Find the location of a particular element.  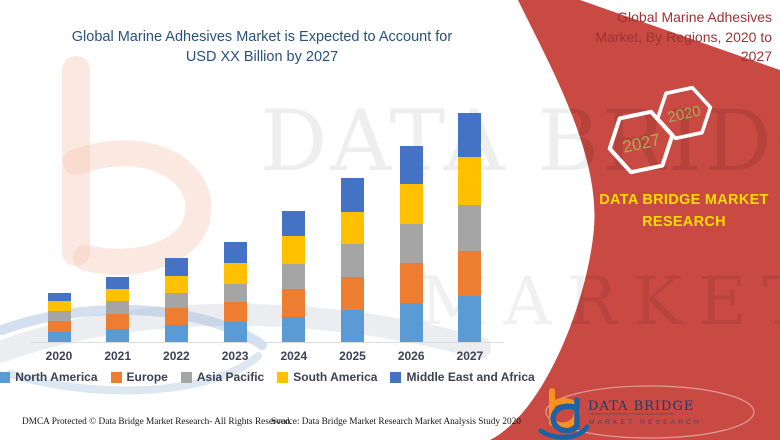

legend-item-north-america: North America is located at coordinates (49, 377).